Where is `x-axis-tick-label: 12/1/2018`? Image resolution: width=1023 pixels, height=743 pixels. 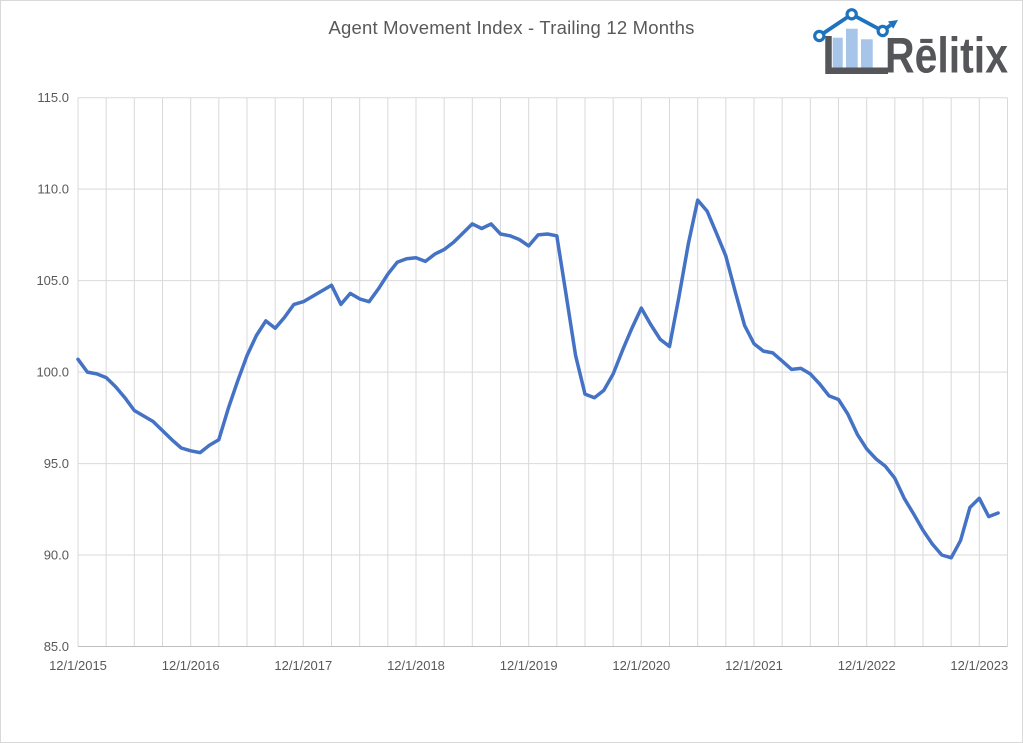
x-axis-tick-label: 12/1/2018 is located at coordinates (416, 665).